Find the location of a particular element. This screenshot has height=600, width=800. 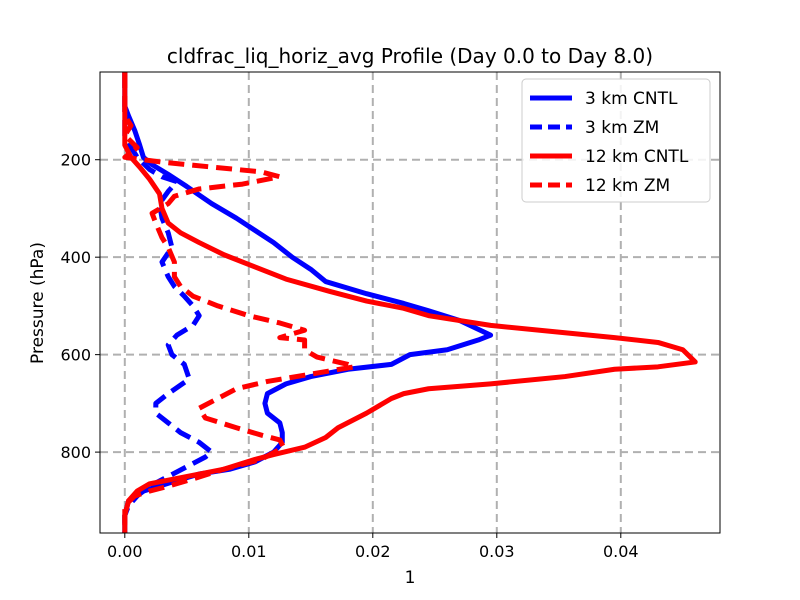

legend-label: 12 km CNTL is located at coordinates (637, 157).